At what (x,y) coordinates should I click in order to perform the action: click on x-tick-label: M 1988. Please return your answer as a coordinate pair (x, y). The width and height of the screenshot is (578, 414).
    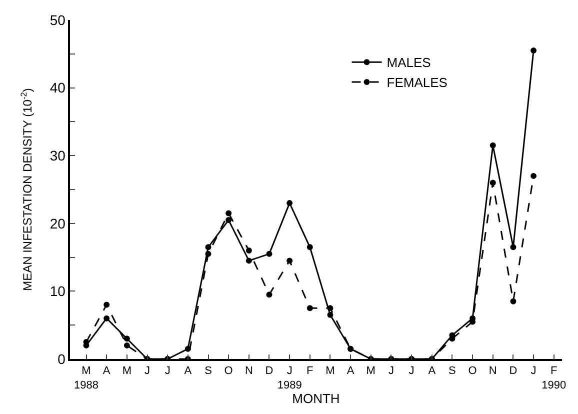
    Looking at the image, I should click on (86, 378).